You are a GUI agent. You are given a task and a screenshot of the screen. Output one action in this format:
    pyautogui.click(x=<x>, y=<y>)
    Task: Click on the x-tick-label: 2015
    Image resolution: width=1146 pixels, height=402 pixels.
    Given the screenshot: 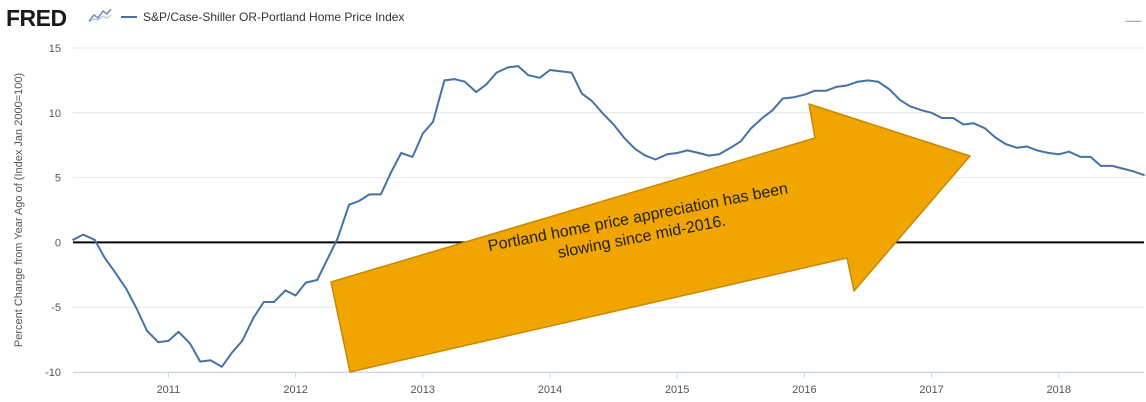 What is the action you would take?
    pyautogui.click(x=677, y=390)
    